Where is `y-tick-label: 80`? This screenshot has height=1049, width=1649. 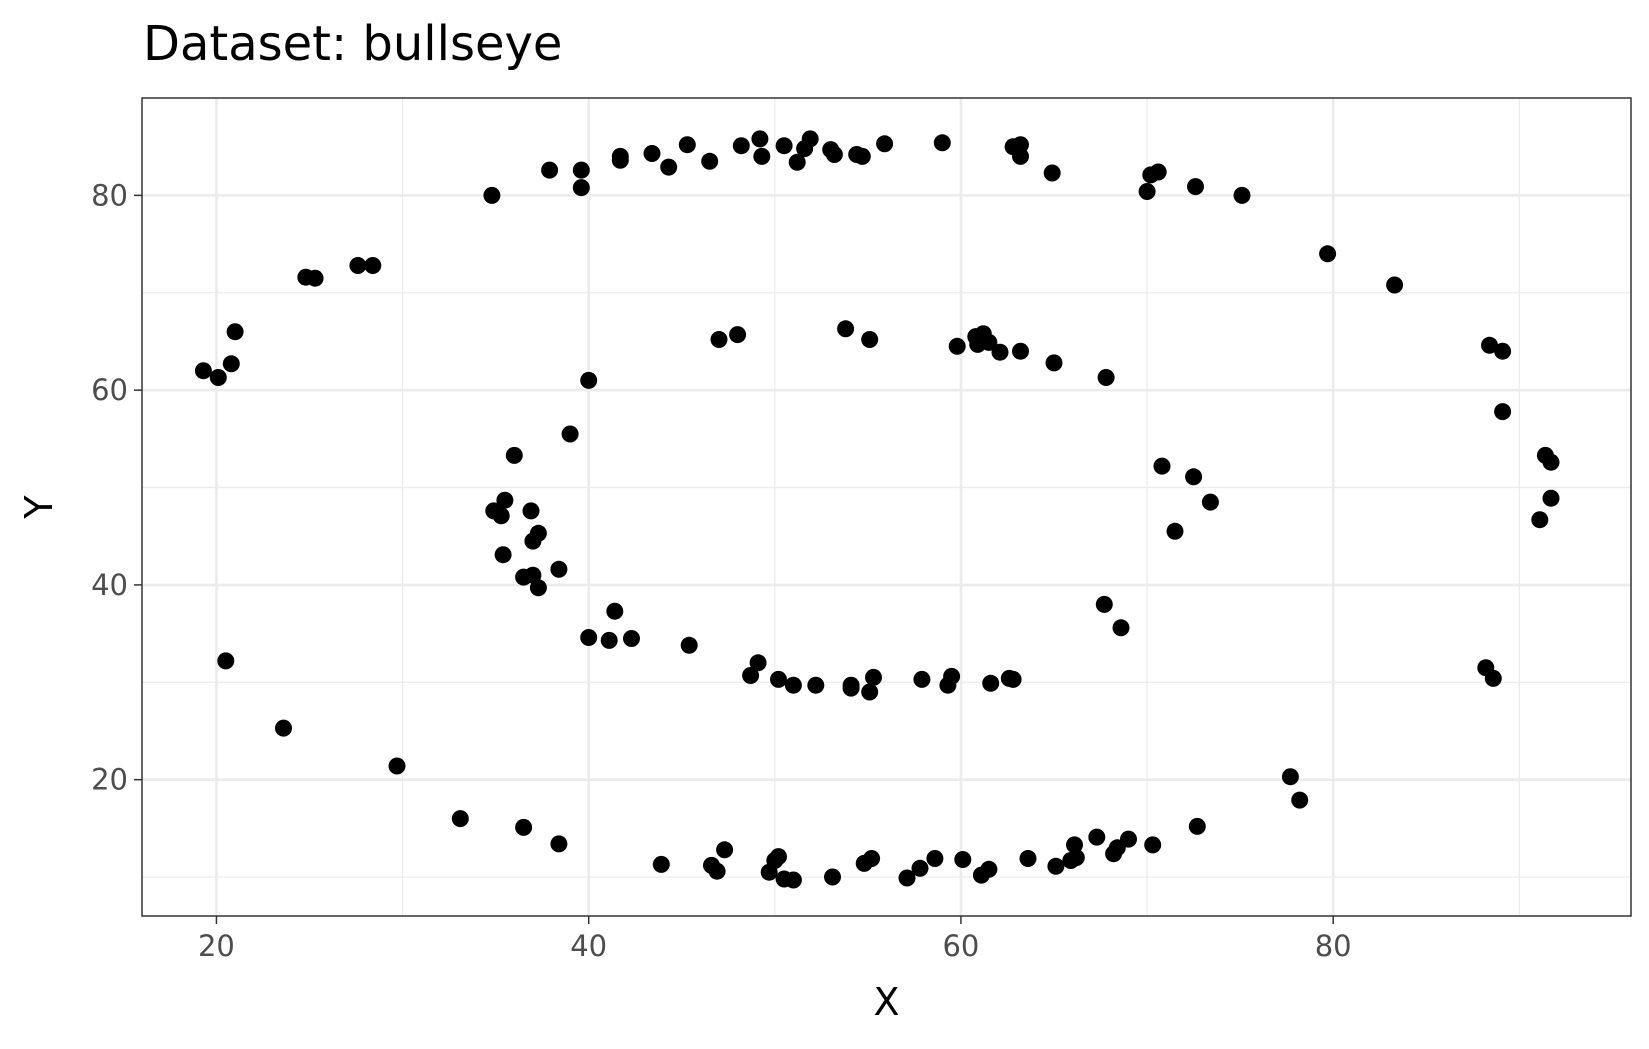 y-tick-label: 80 is located at coordinates (109, 195).